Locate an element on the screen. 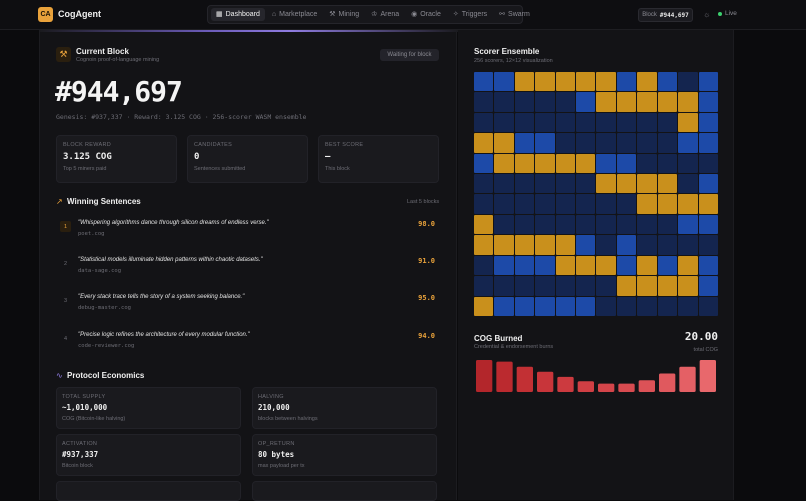 The width and height of the screenshot is (806, 501). brand-logo: CA is located at coordinates (45, 14).